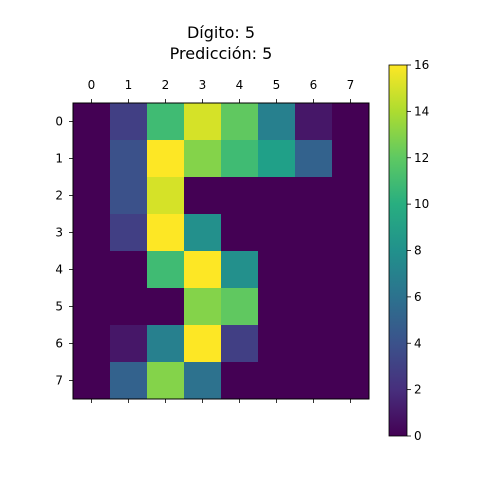  I want to click on colorbar-tick-label: 6, so click(418, 297).